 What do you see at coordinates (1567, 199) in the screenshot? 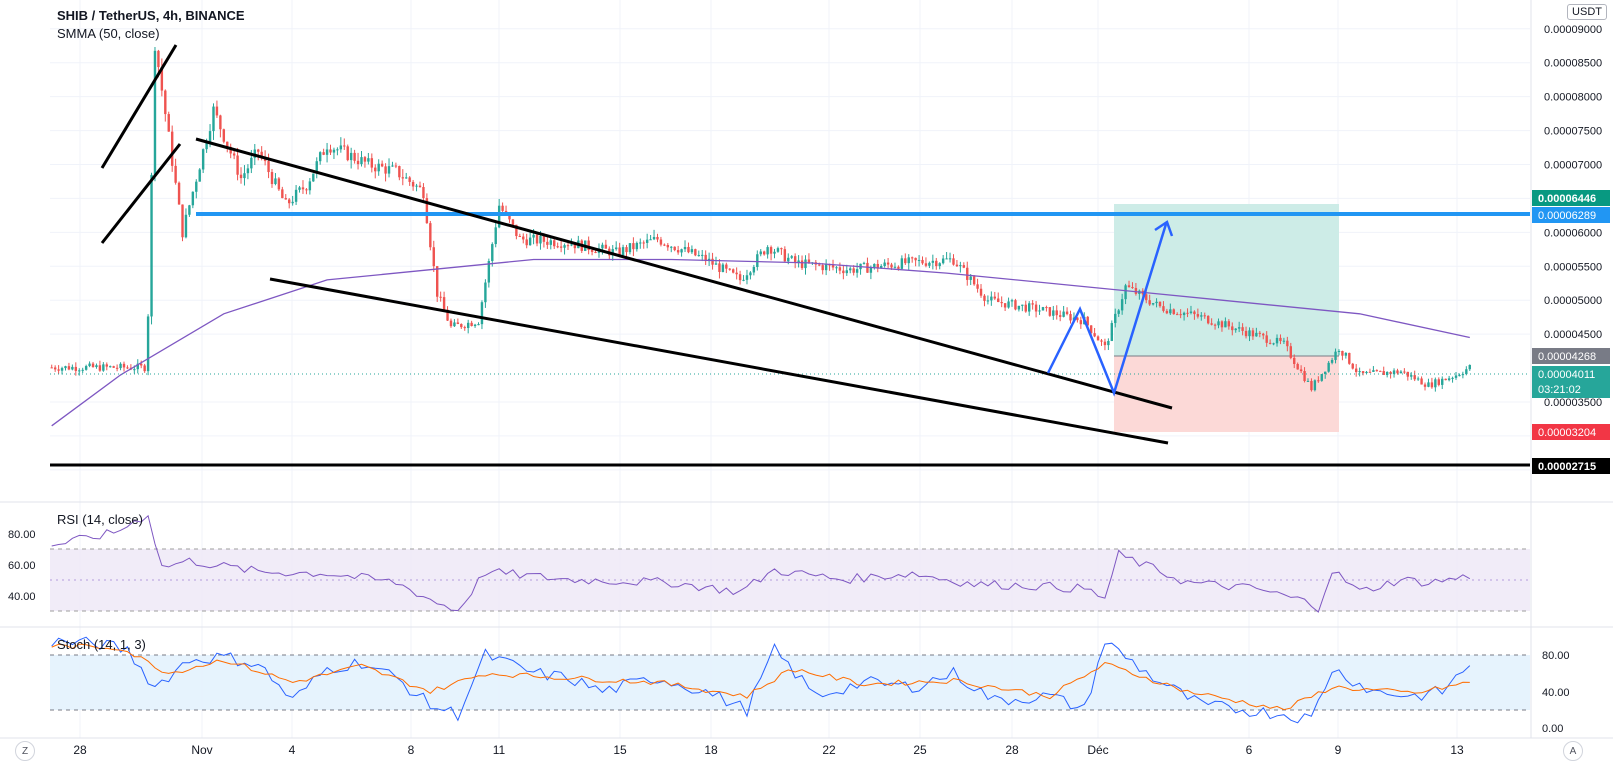
I see `target-price: 0.00006446` at bounding box center [1567, 199].